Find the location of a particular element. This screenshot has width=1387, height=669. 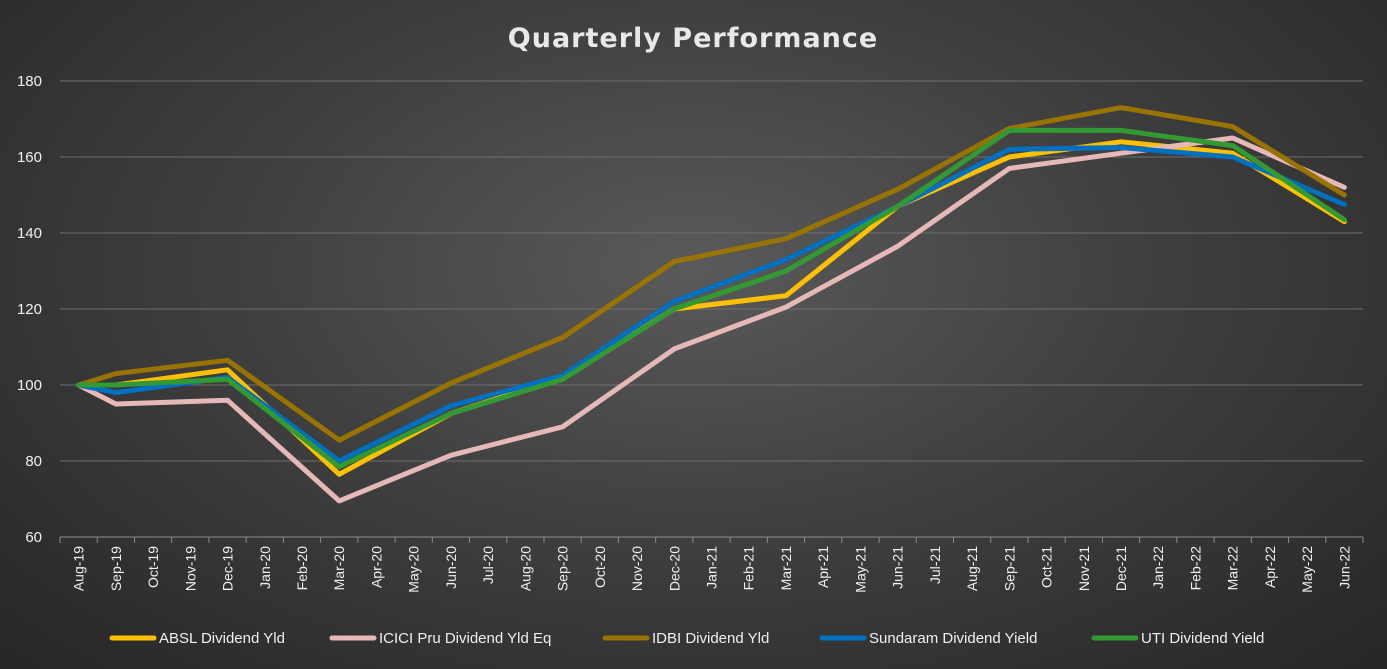

legend-item: ABSL Dividend Yld is located at coordinates (197, 638).